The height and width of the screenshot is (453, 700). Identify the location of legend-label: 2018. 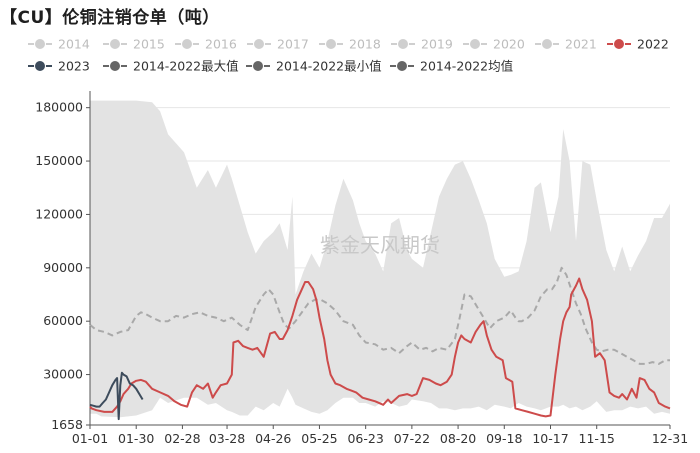
(365, 44).